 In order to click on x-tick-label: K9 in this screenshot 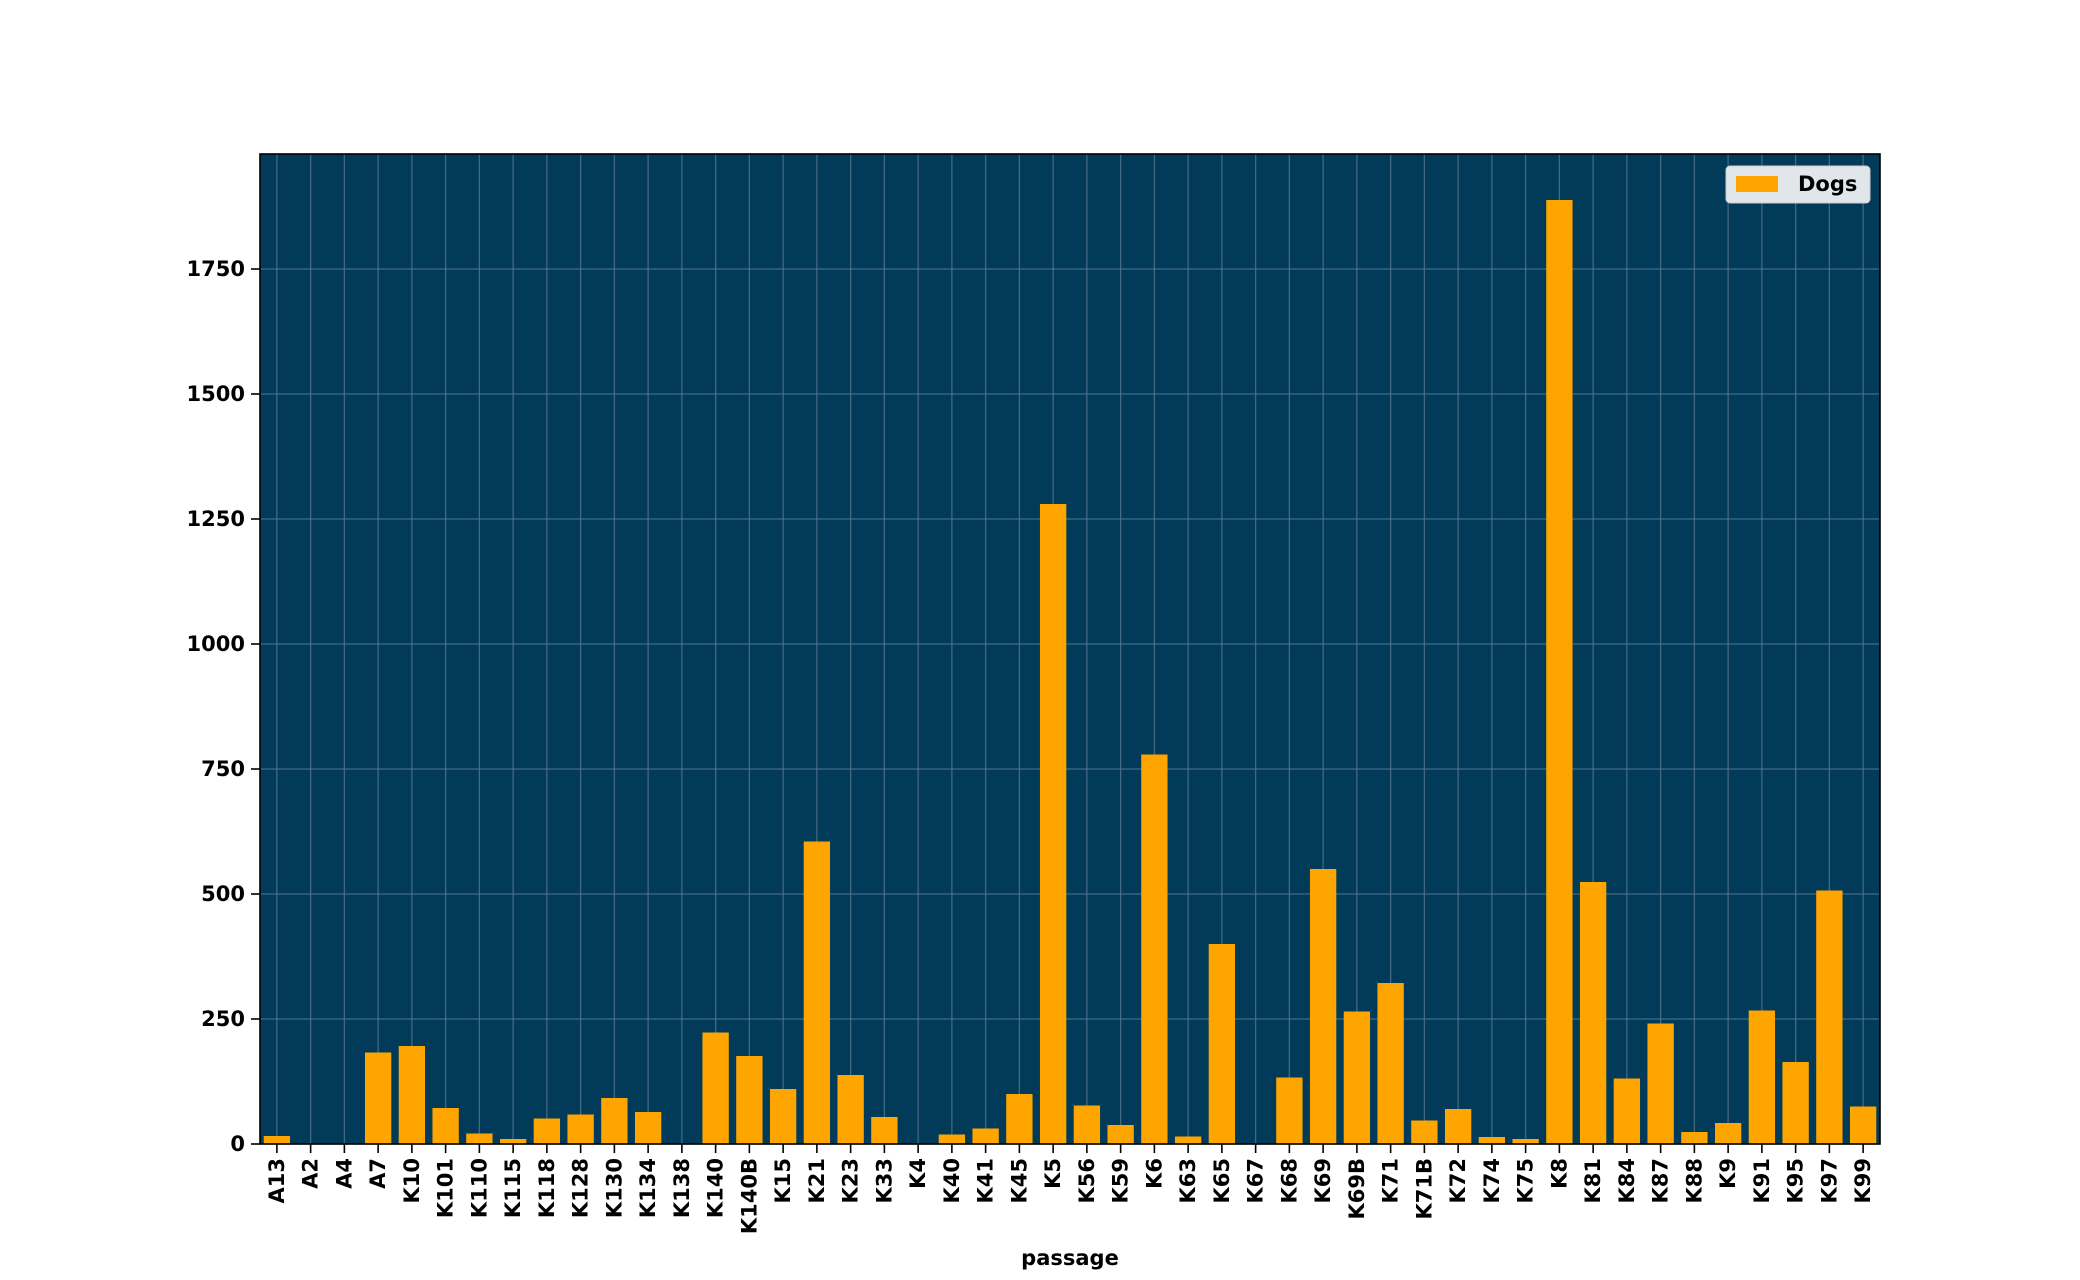, I will do `click(1728, 1173)`.